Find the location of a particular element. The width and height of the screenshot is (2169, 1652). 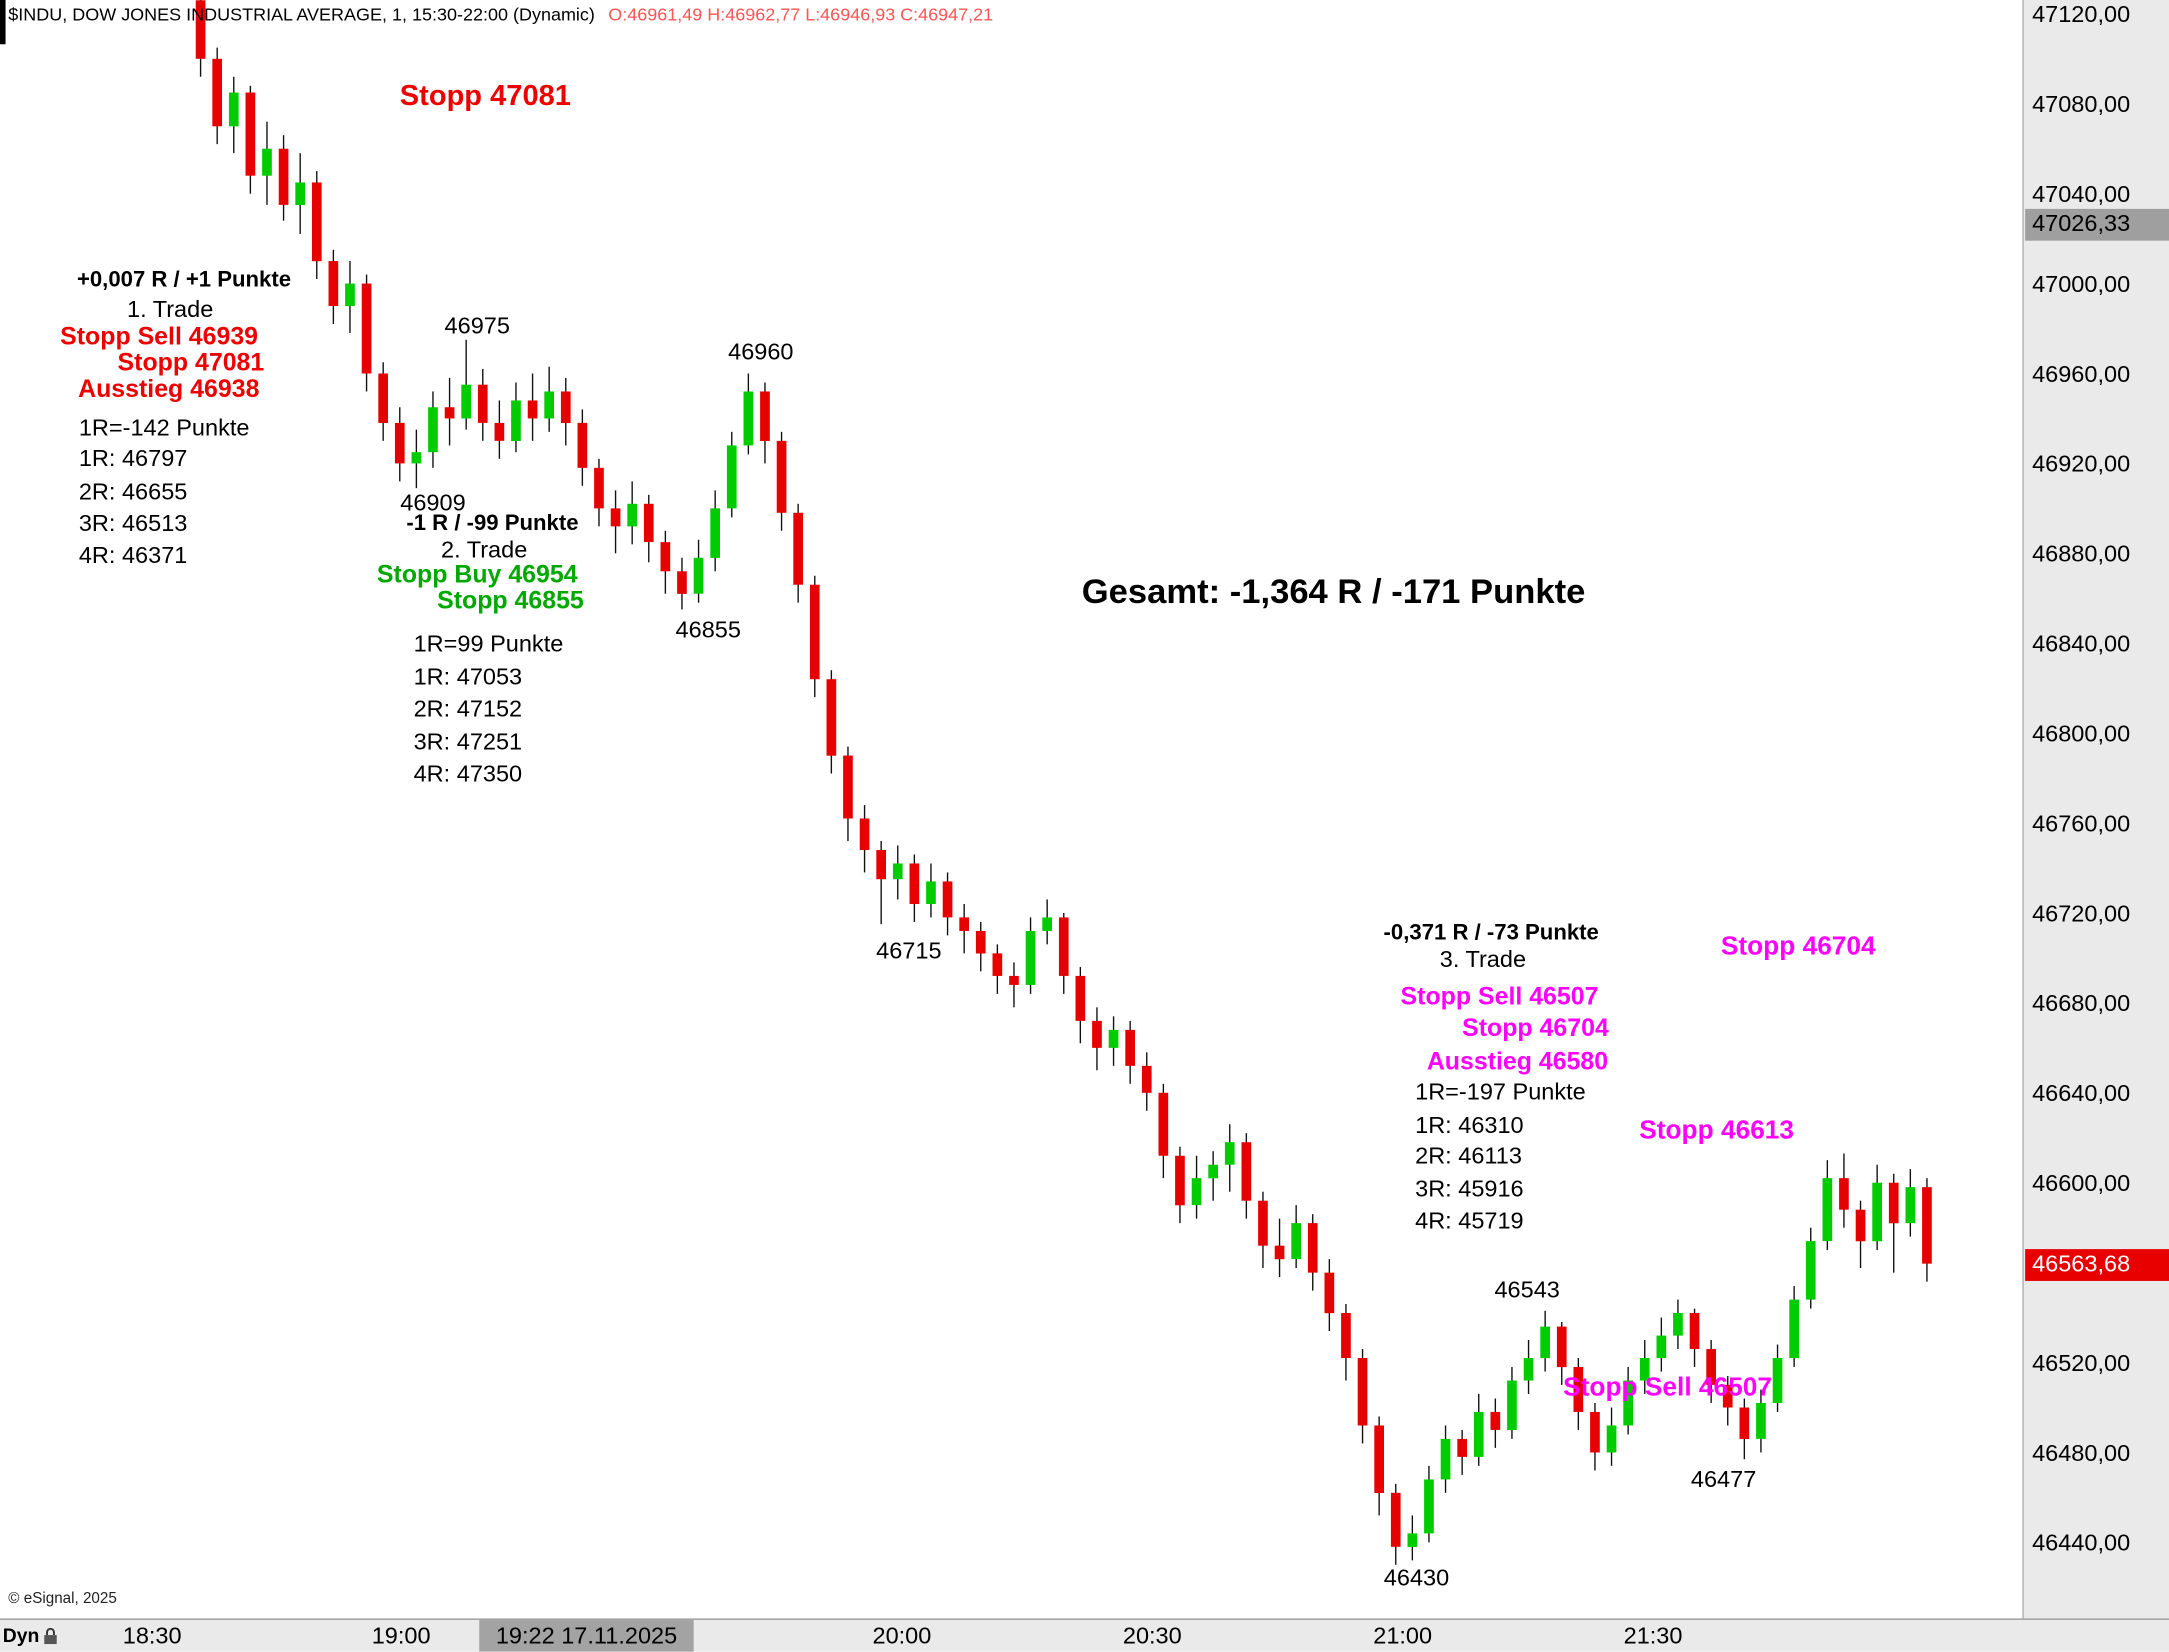

price-axis-label: 47080,00 is located at coordinates (2081, 104).